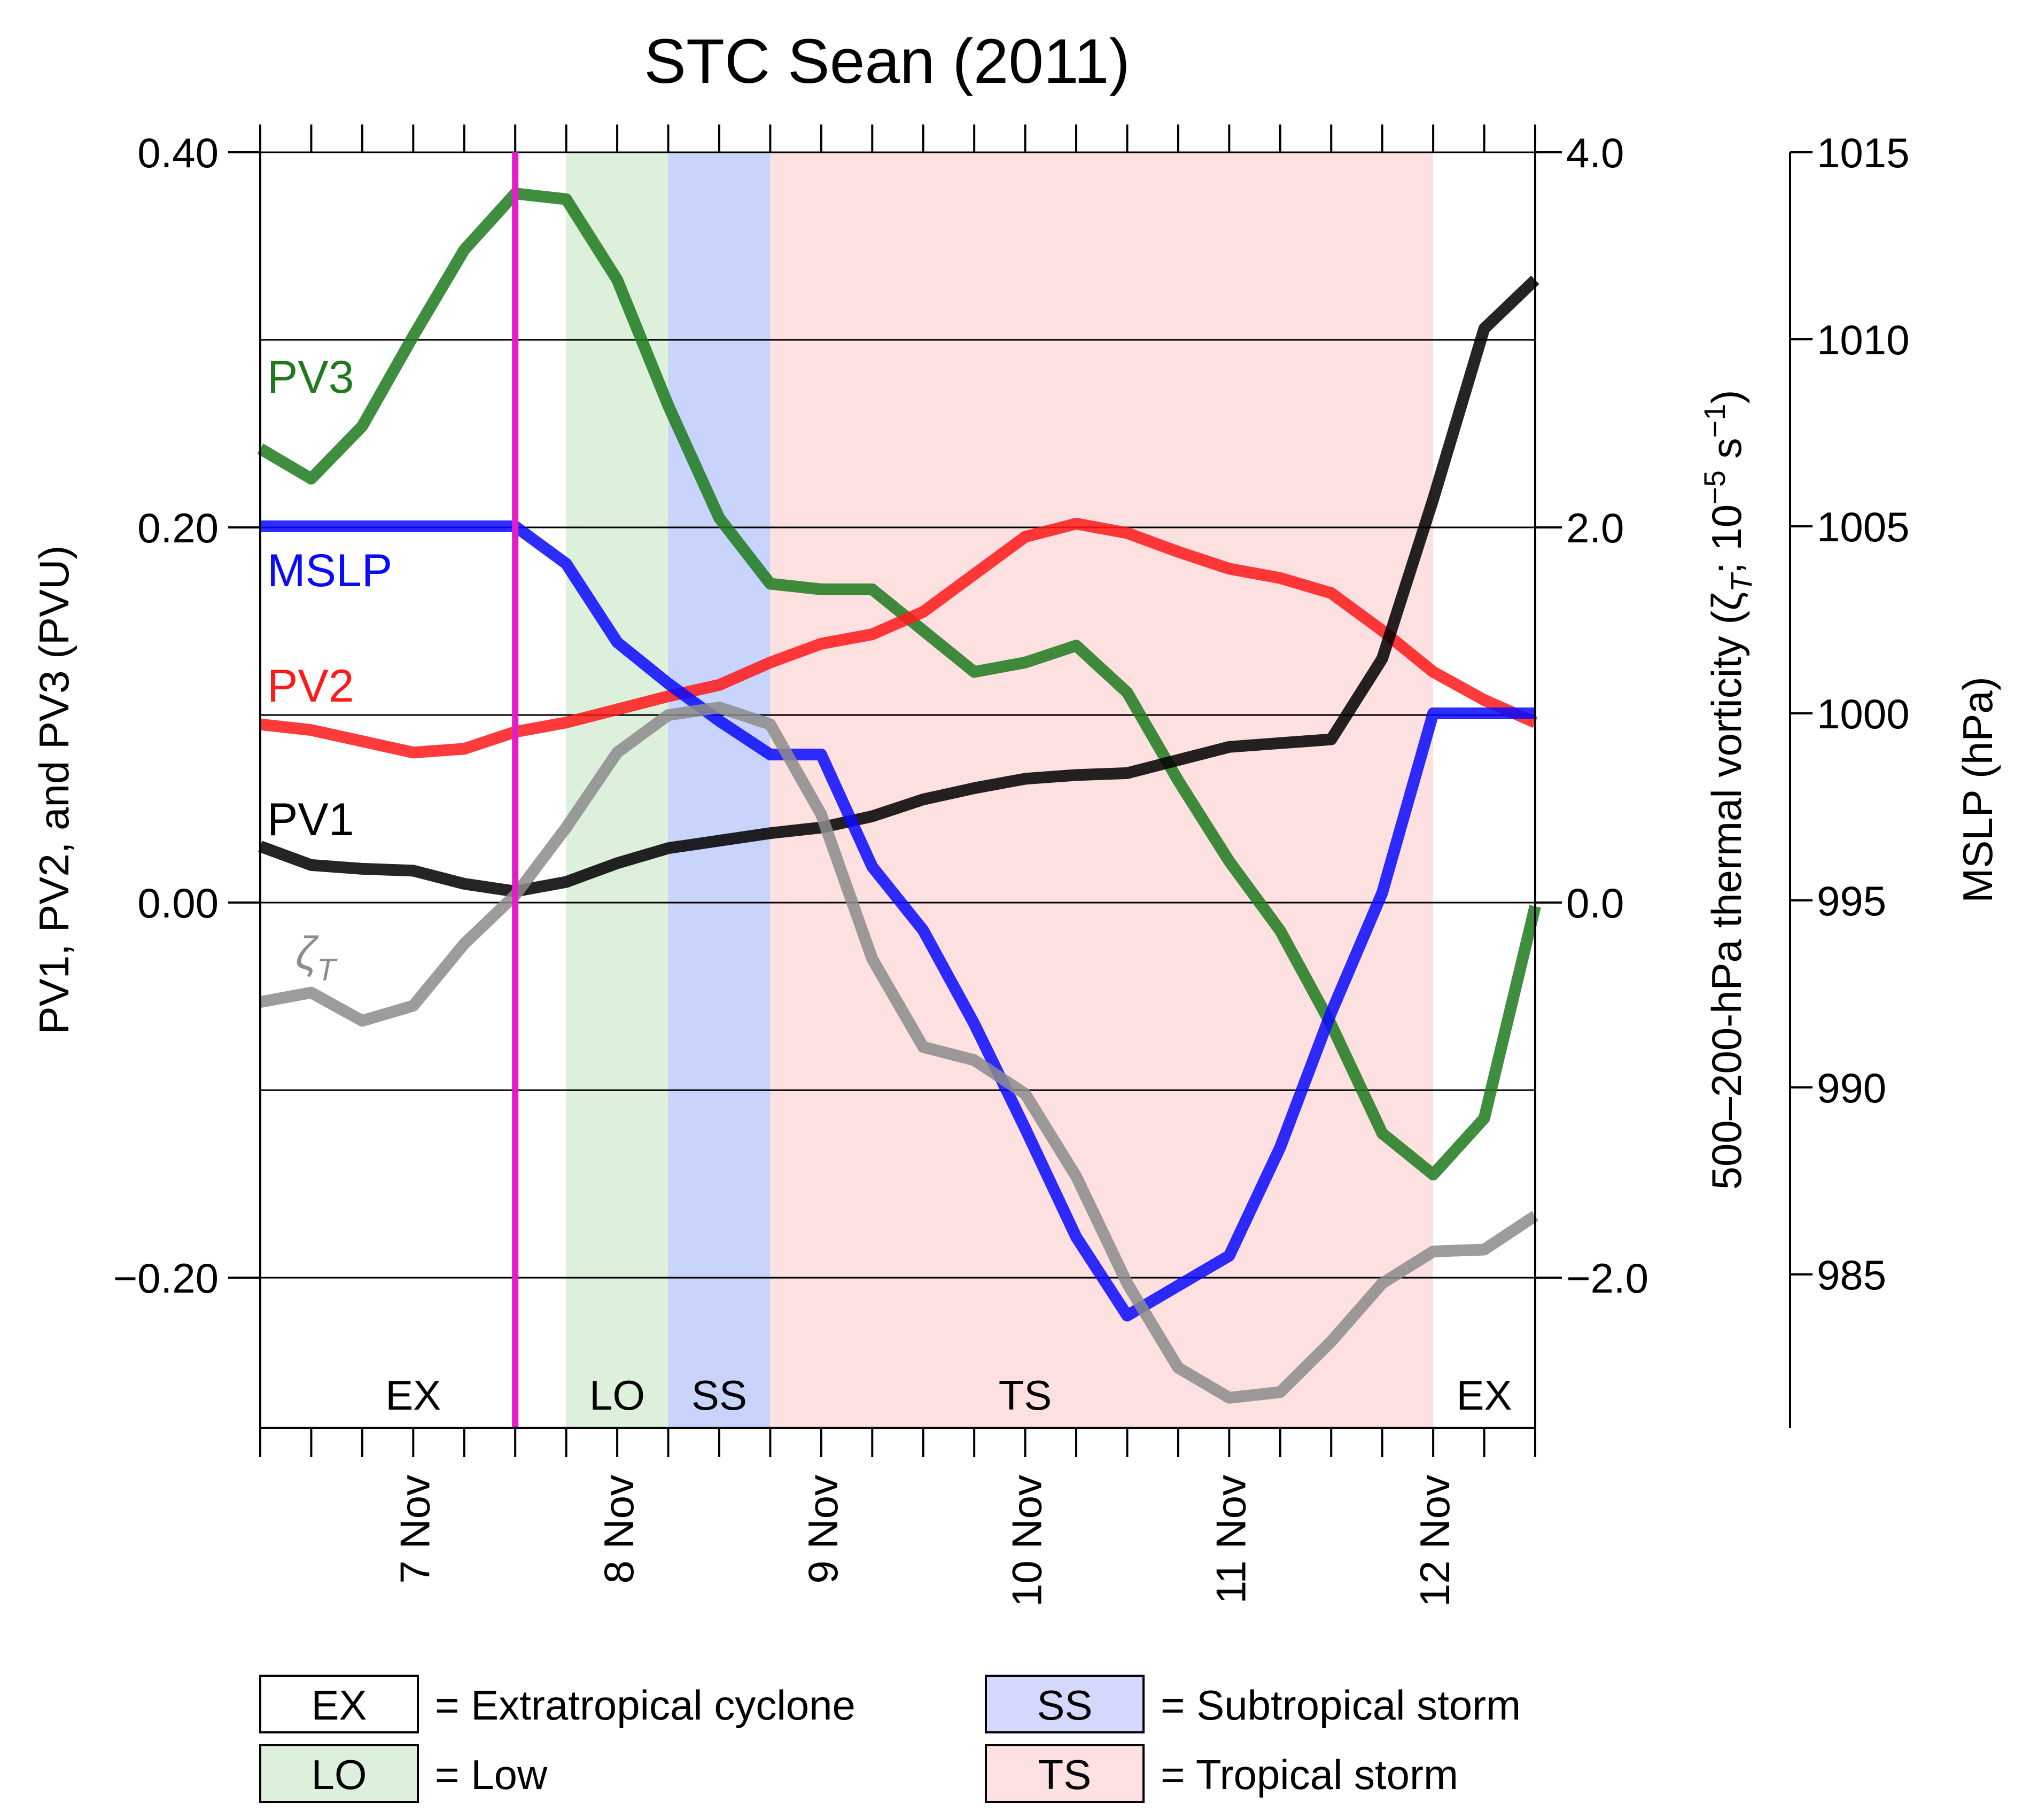 This screenshot has height=1820, width=2030. I want to click on middle-axis-title-part-2: ; 10, so click(1726, 539).